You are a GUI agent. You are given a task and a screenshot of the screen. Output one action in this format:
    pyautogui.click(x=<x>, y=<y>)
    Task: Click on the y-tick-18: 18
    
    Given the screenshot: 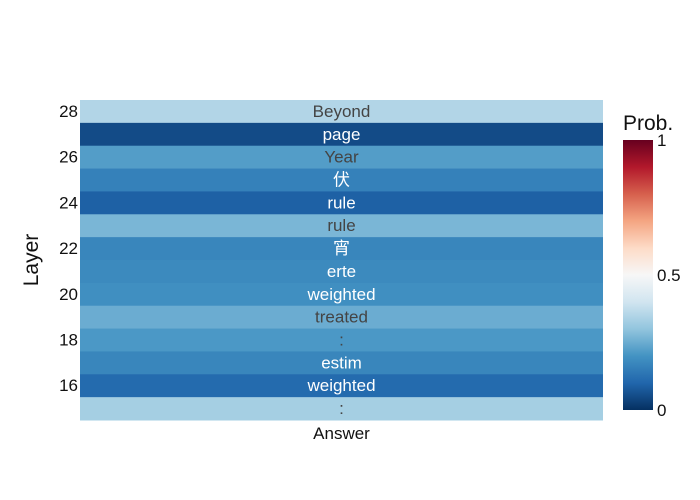 What is the action you would take?
    pyautogui.click(x=68, y=340)
    